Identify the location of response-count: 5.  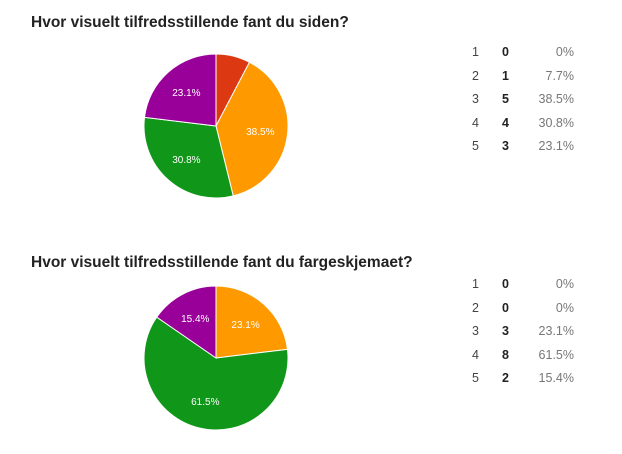
(505, 99).